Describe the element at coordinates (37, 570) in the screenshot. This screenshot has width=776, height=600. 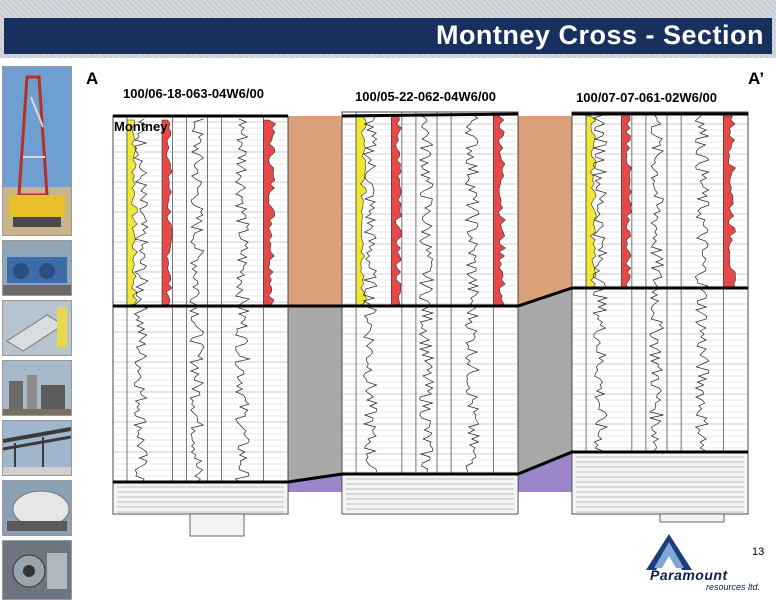
I see `machinery-photo` at that location.